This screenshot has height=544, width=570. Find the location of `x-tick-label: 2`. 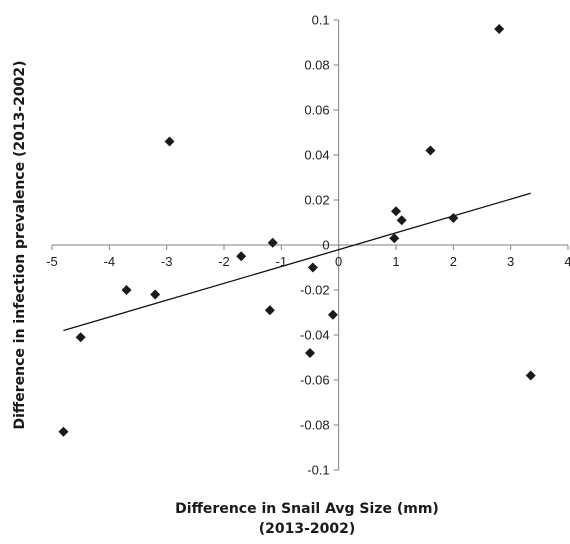

x-tick-label: 2 is located at coordinates (453, 261).